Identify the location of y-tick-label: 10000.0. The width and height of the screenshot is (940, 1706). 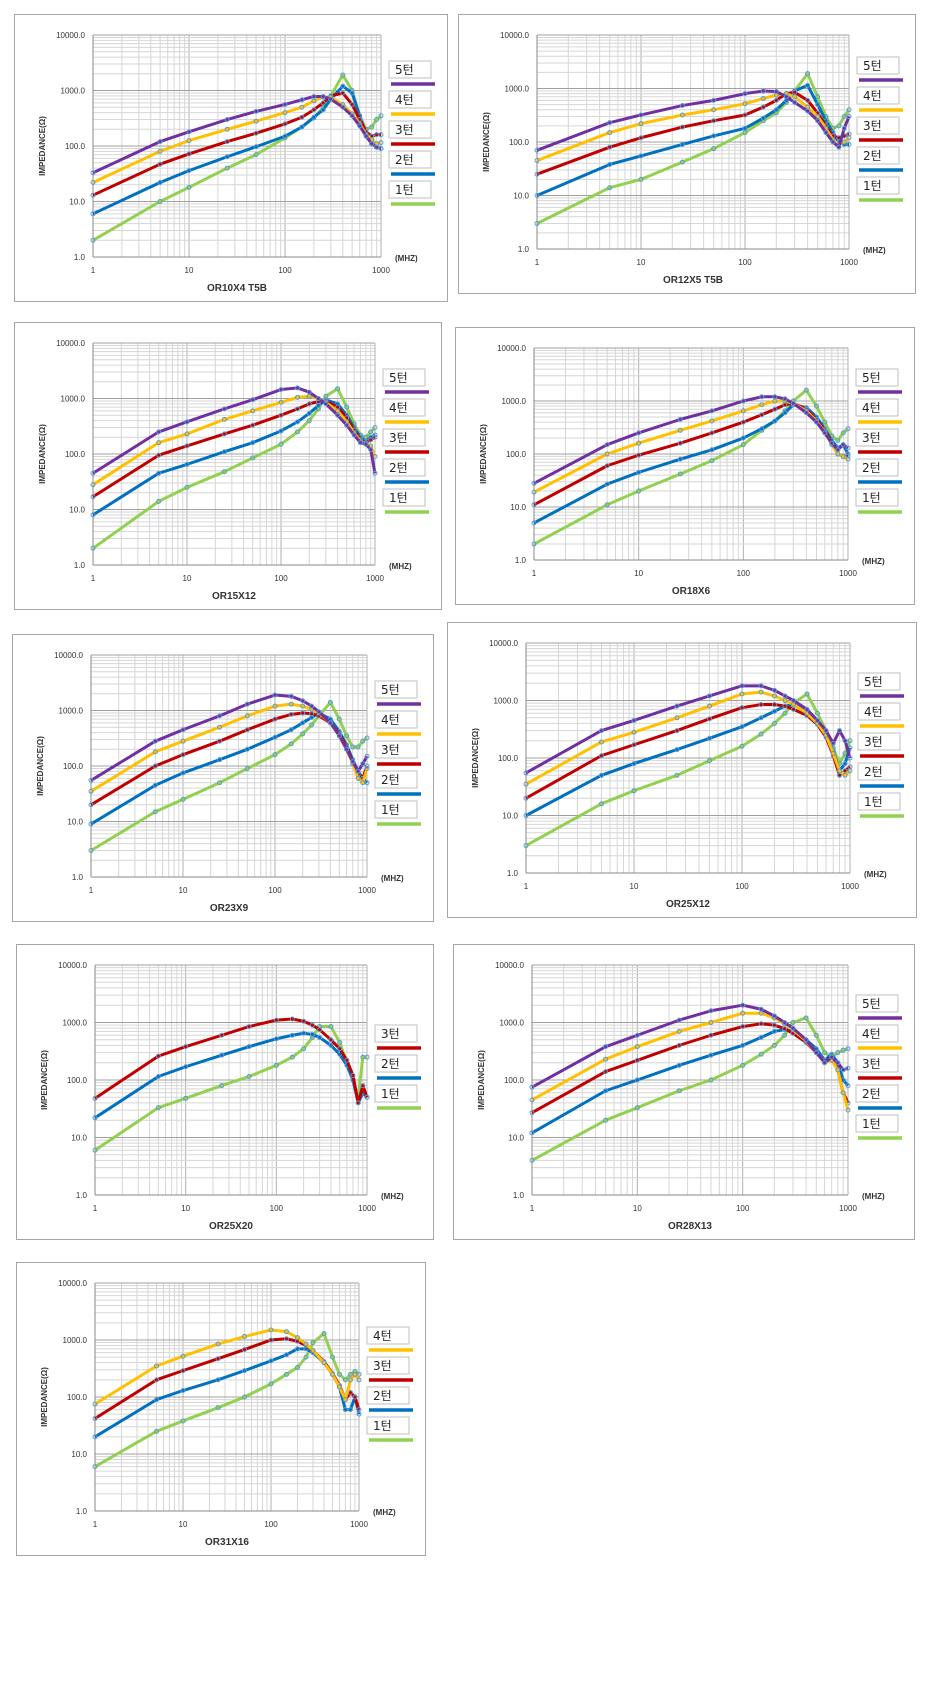
(70, 35).